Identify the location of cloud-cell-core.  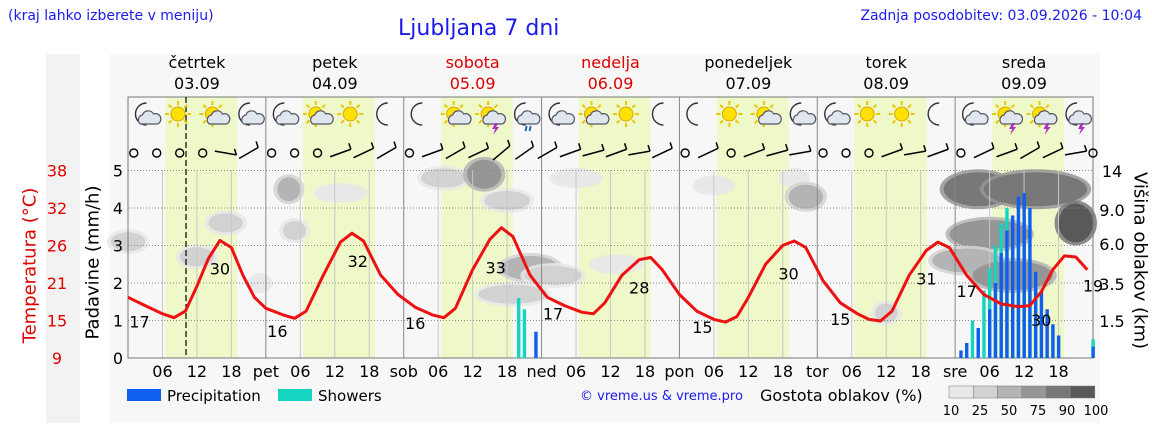
(794, 178).